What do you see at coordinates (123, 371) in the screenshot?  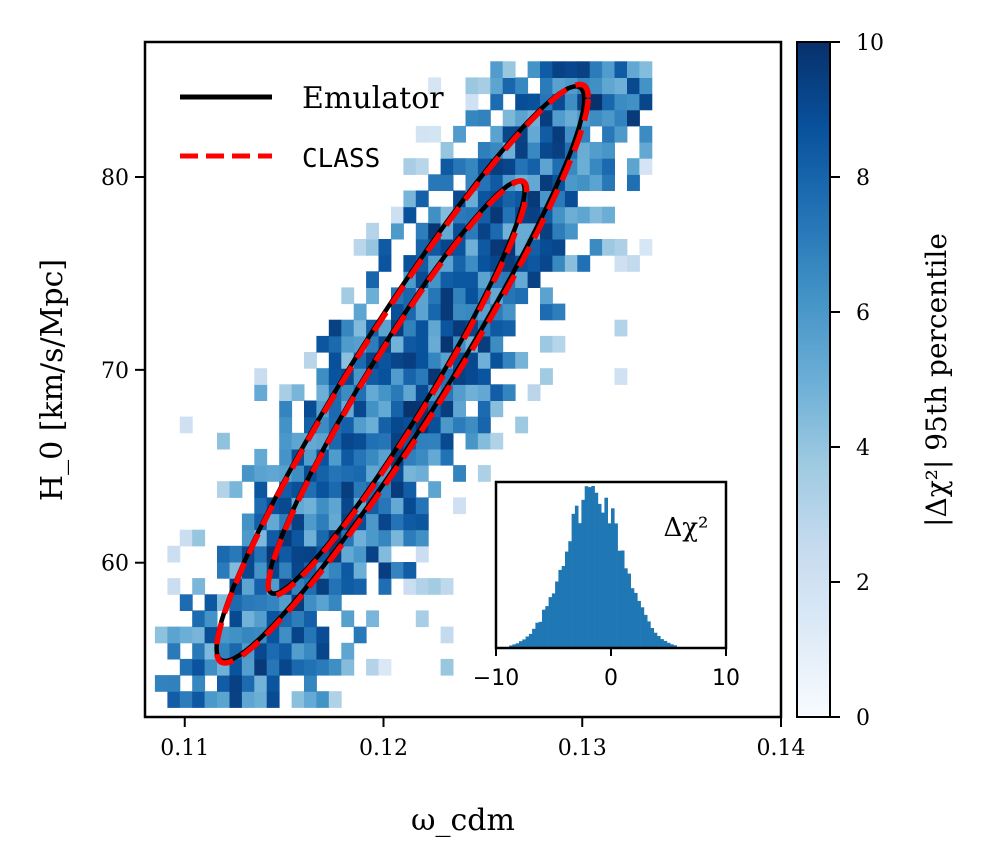 I see `y-axis-ticks: 60 70 80` at bounding box center [123, 371].